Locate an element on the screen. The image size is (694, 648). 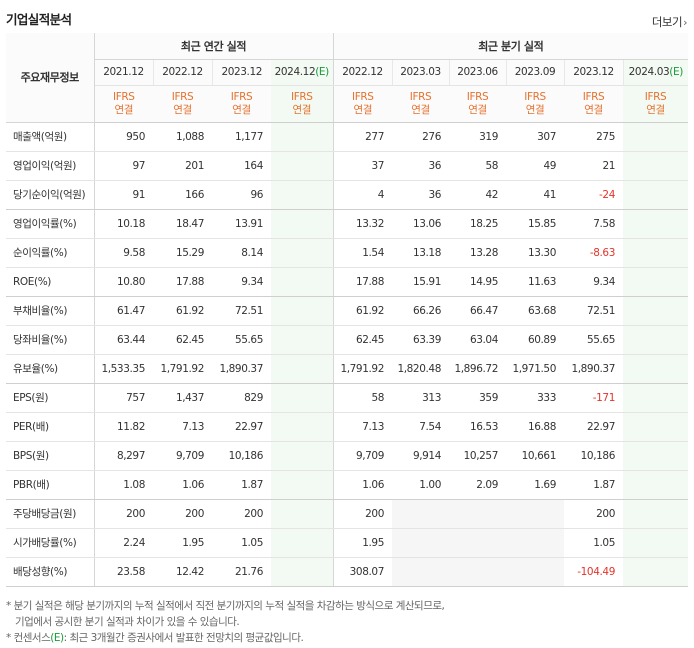
quarterly-period-header: 2022.12 is located at coordinates (362, 72).